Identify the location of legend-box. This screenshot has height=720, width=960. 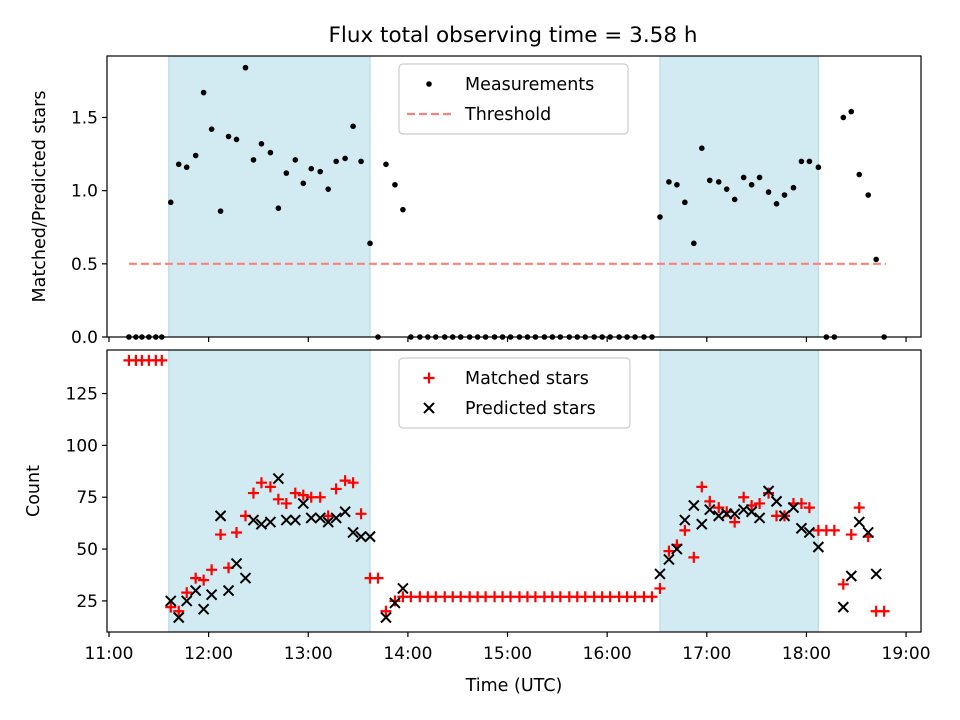
(513, 99).